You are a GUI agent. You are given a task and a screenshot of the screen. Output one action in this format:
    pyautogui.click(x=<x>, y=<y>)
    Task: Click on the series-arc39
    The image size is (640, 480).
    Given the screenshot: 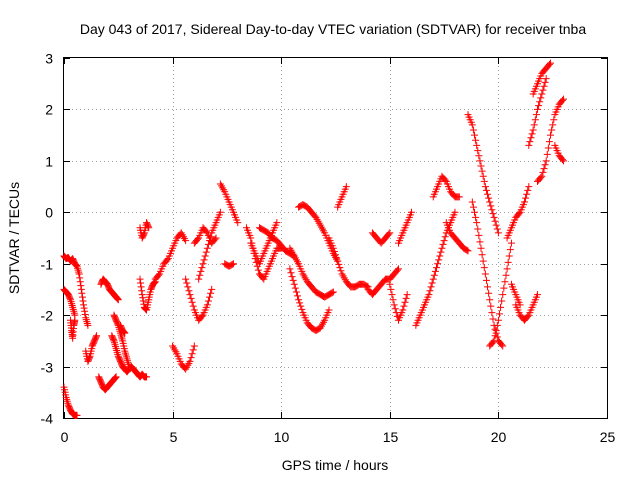 What is the action you would take?
    pyautogui.click(x=518, y=212)
    